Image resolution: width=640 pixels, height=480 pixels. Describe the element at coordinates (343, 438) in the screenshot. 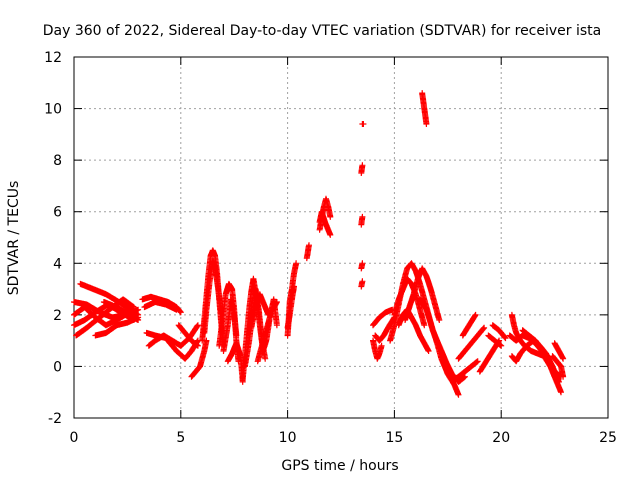

I see `x-tick-labels: 0 5 10 15 20 25` at that location.